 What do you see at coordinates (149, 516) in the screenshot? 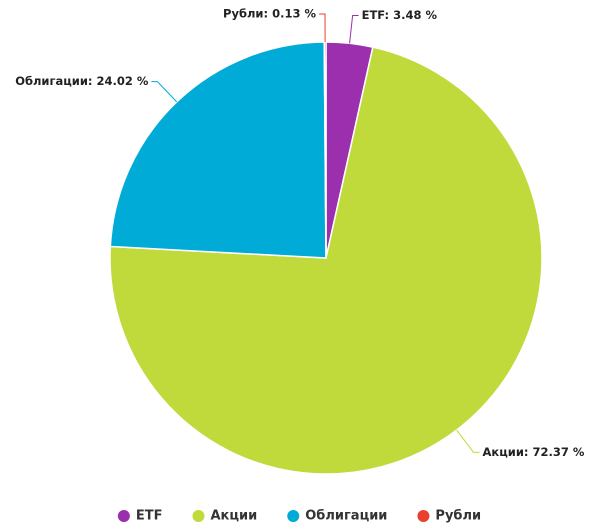
I see `legend-label: ETF` at bounding box center [149, 516].